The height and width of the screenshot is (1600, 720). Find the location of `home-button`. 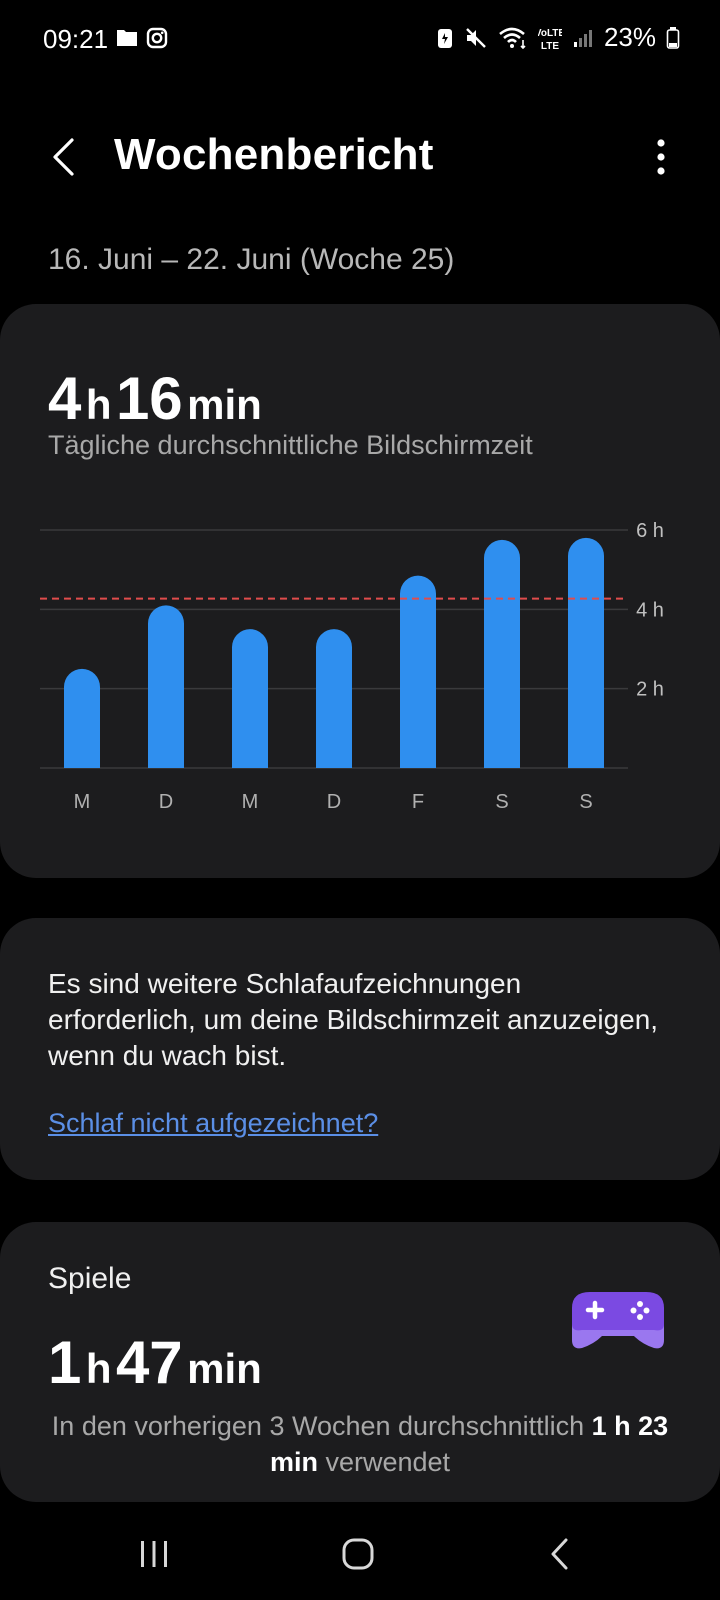

home-button is located at coordinates (358, 1554).